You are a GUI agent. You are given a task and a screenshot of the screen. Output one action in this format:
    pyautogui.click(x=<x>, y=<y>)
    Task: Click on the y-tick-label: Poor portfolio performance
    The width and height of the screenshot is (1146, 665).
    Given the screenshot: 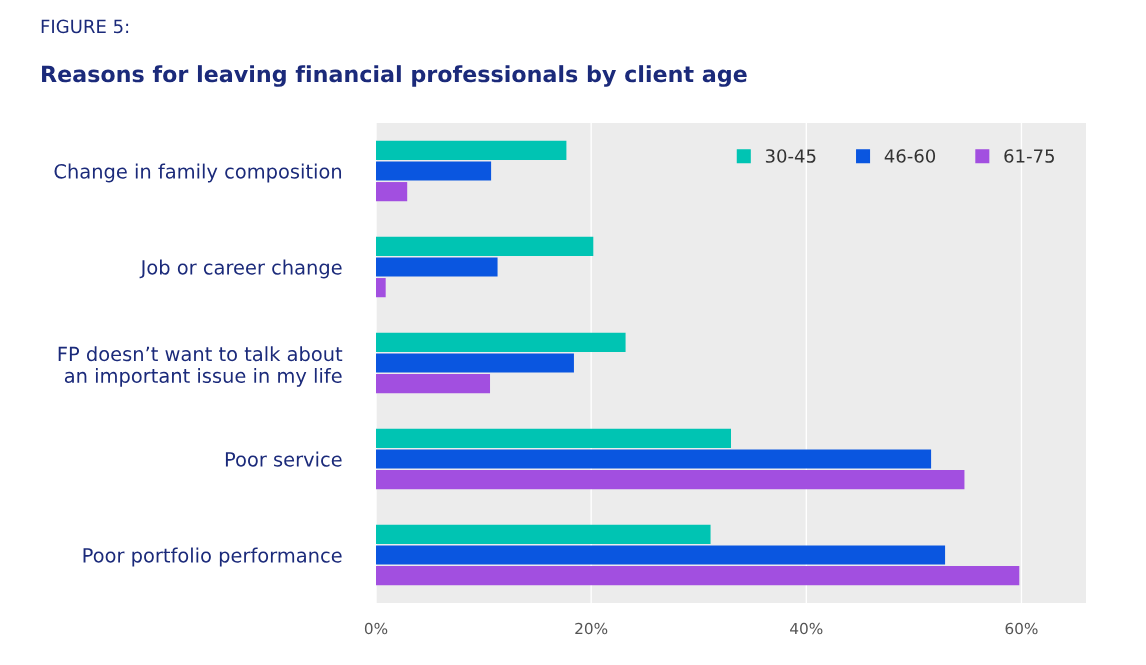 What is the action you would take?
    pyautogui.click(x=212, y=557)
    